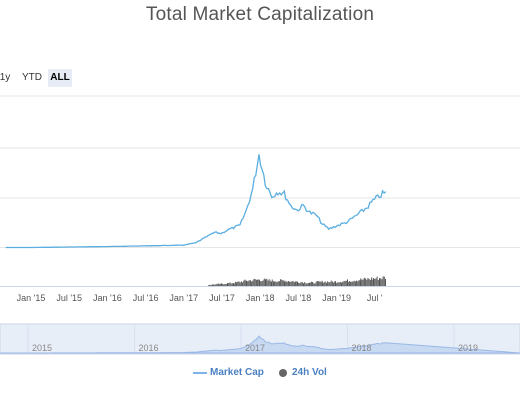  I want to click on volume-bars, so click(297, 281).